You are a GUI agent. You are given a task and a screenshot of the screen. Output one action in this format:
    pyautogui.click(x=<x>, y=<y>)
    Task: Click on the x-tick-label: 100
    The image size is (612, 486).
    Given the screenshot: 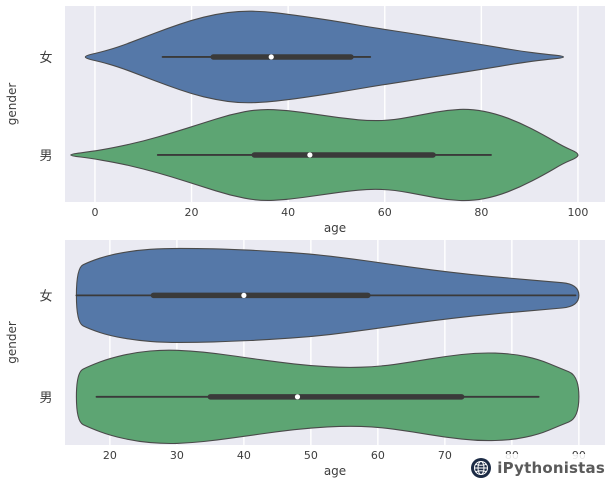 What is the action you would take?
    pyautogui.click(x=577, y=212)
    